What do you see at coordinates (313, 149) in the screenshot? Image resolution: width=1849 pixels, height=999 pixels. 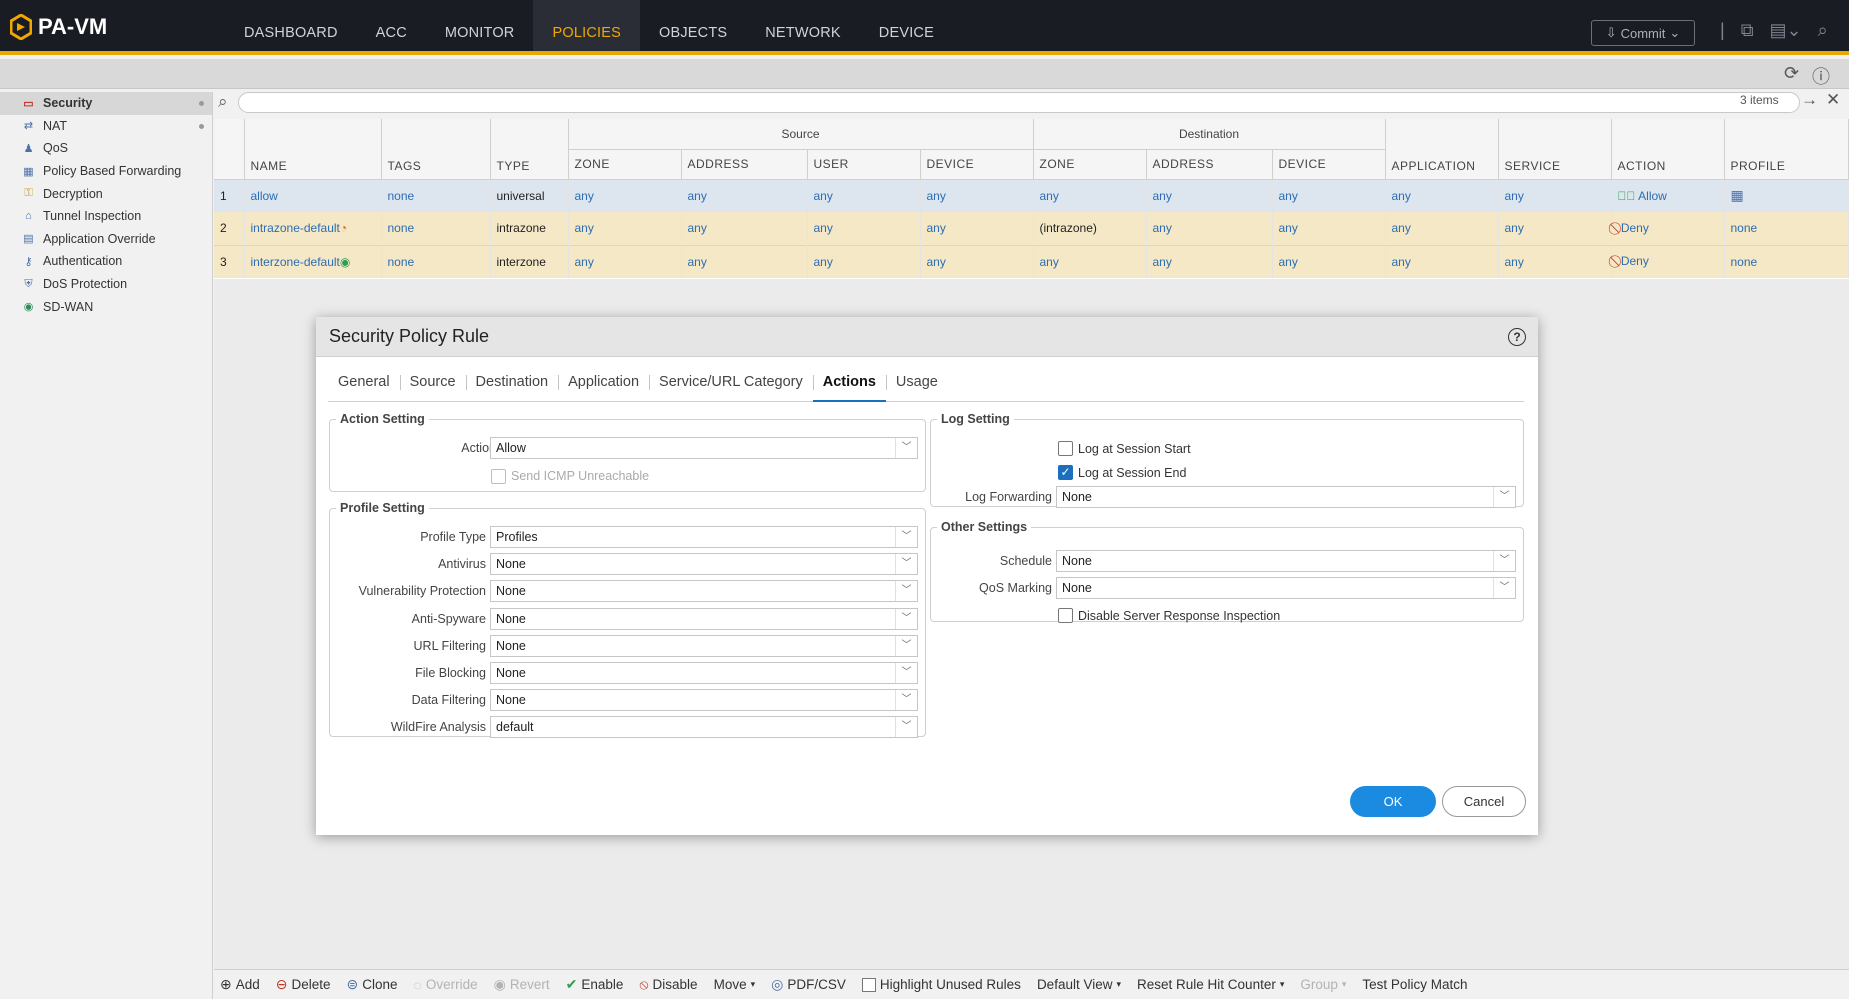 I see `col-name: NAME` at bounding box center [313, 149].